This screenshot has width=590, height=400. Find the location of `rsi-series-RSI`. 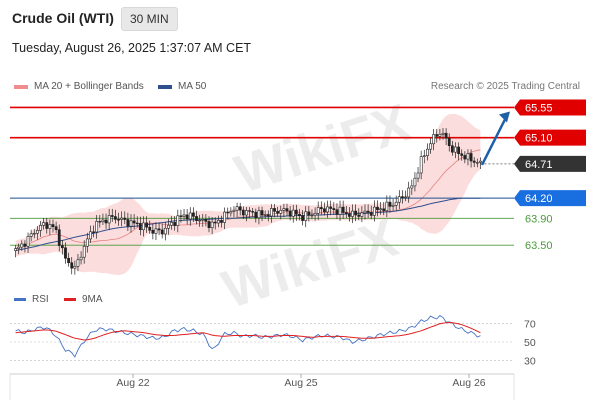

rsi-series-RSI is located at coordinates (248, 336).